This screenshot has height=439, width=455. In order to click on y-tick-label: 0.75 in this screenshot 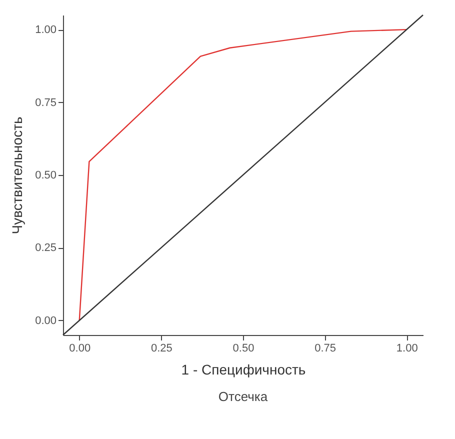, I will do `click(45, 102)`.